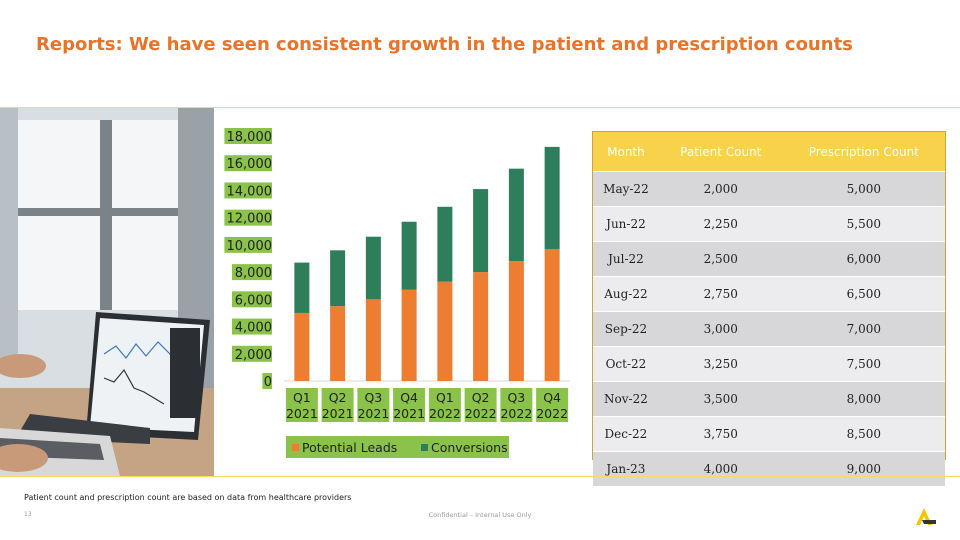  Describe the element at coordinates (863, 434) in the screenshot. I see `cell-prescription-count: 8,500` at that location.